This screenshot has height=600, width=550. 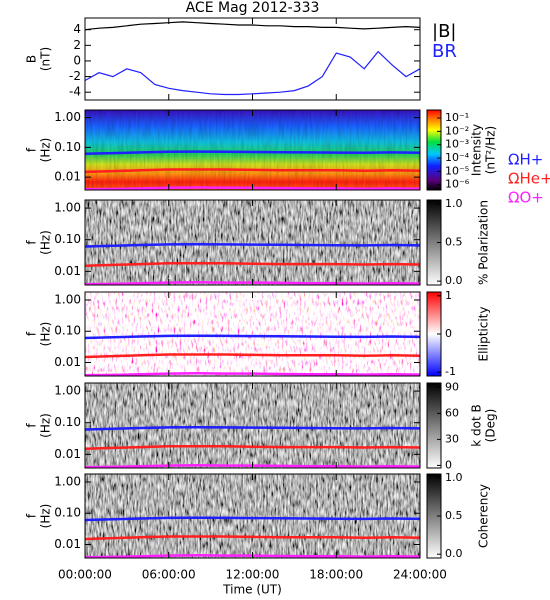 What do you see at coordinates (452, 412) in the screenshot?
I see `colorbar-tick-label: 60` at bounding box center [452, 412].